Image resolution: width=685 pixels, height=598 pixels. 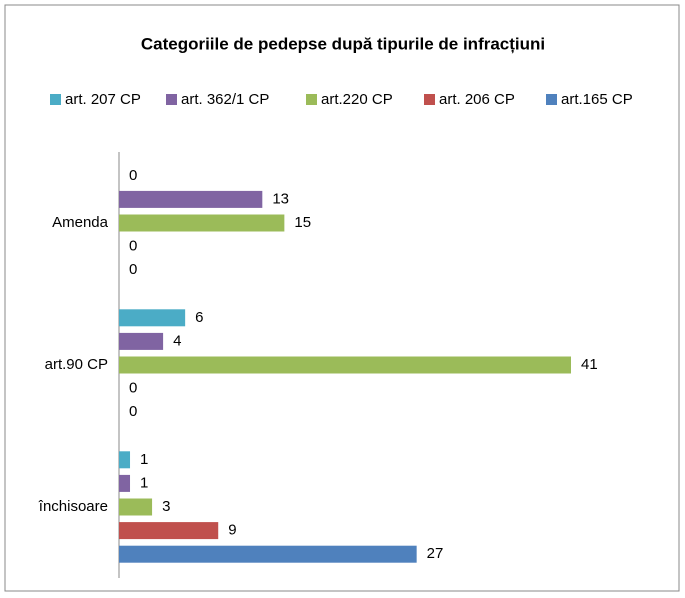 I want to click on legend-label: art.165 CP, so click(x=597, y=99).